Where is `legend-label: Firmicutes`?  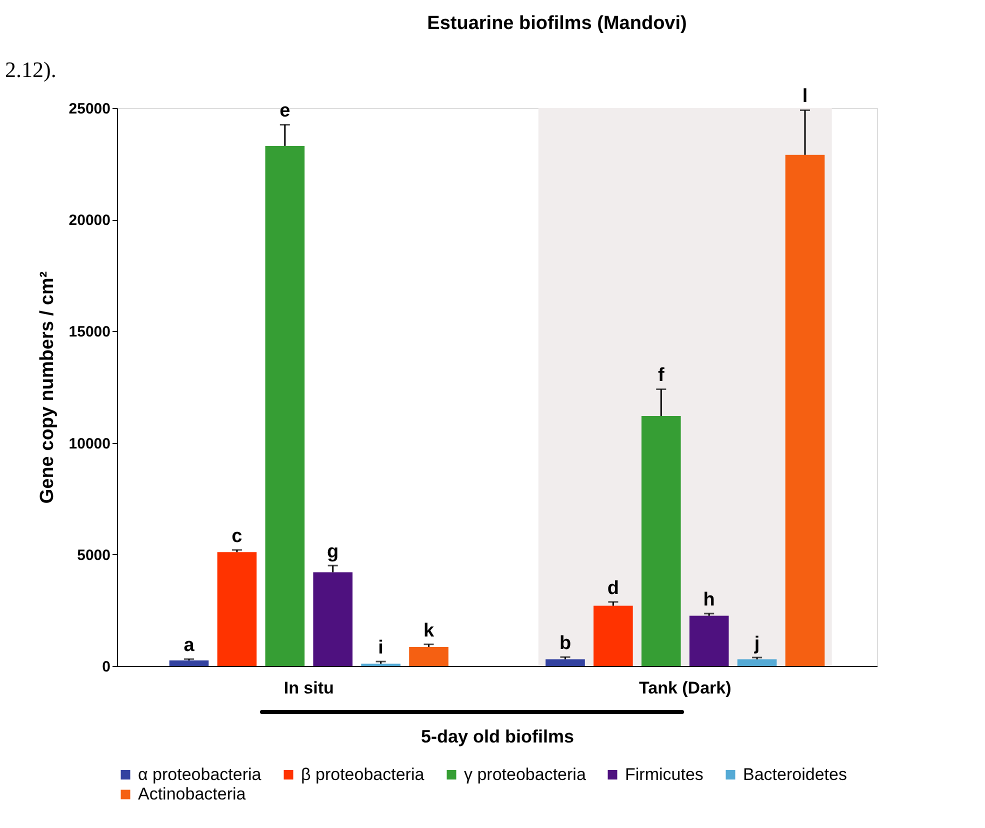 legend-label: Firmicutes is located at coordinates (664, 774).